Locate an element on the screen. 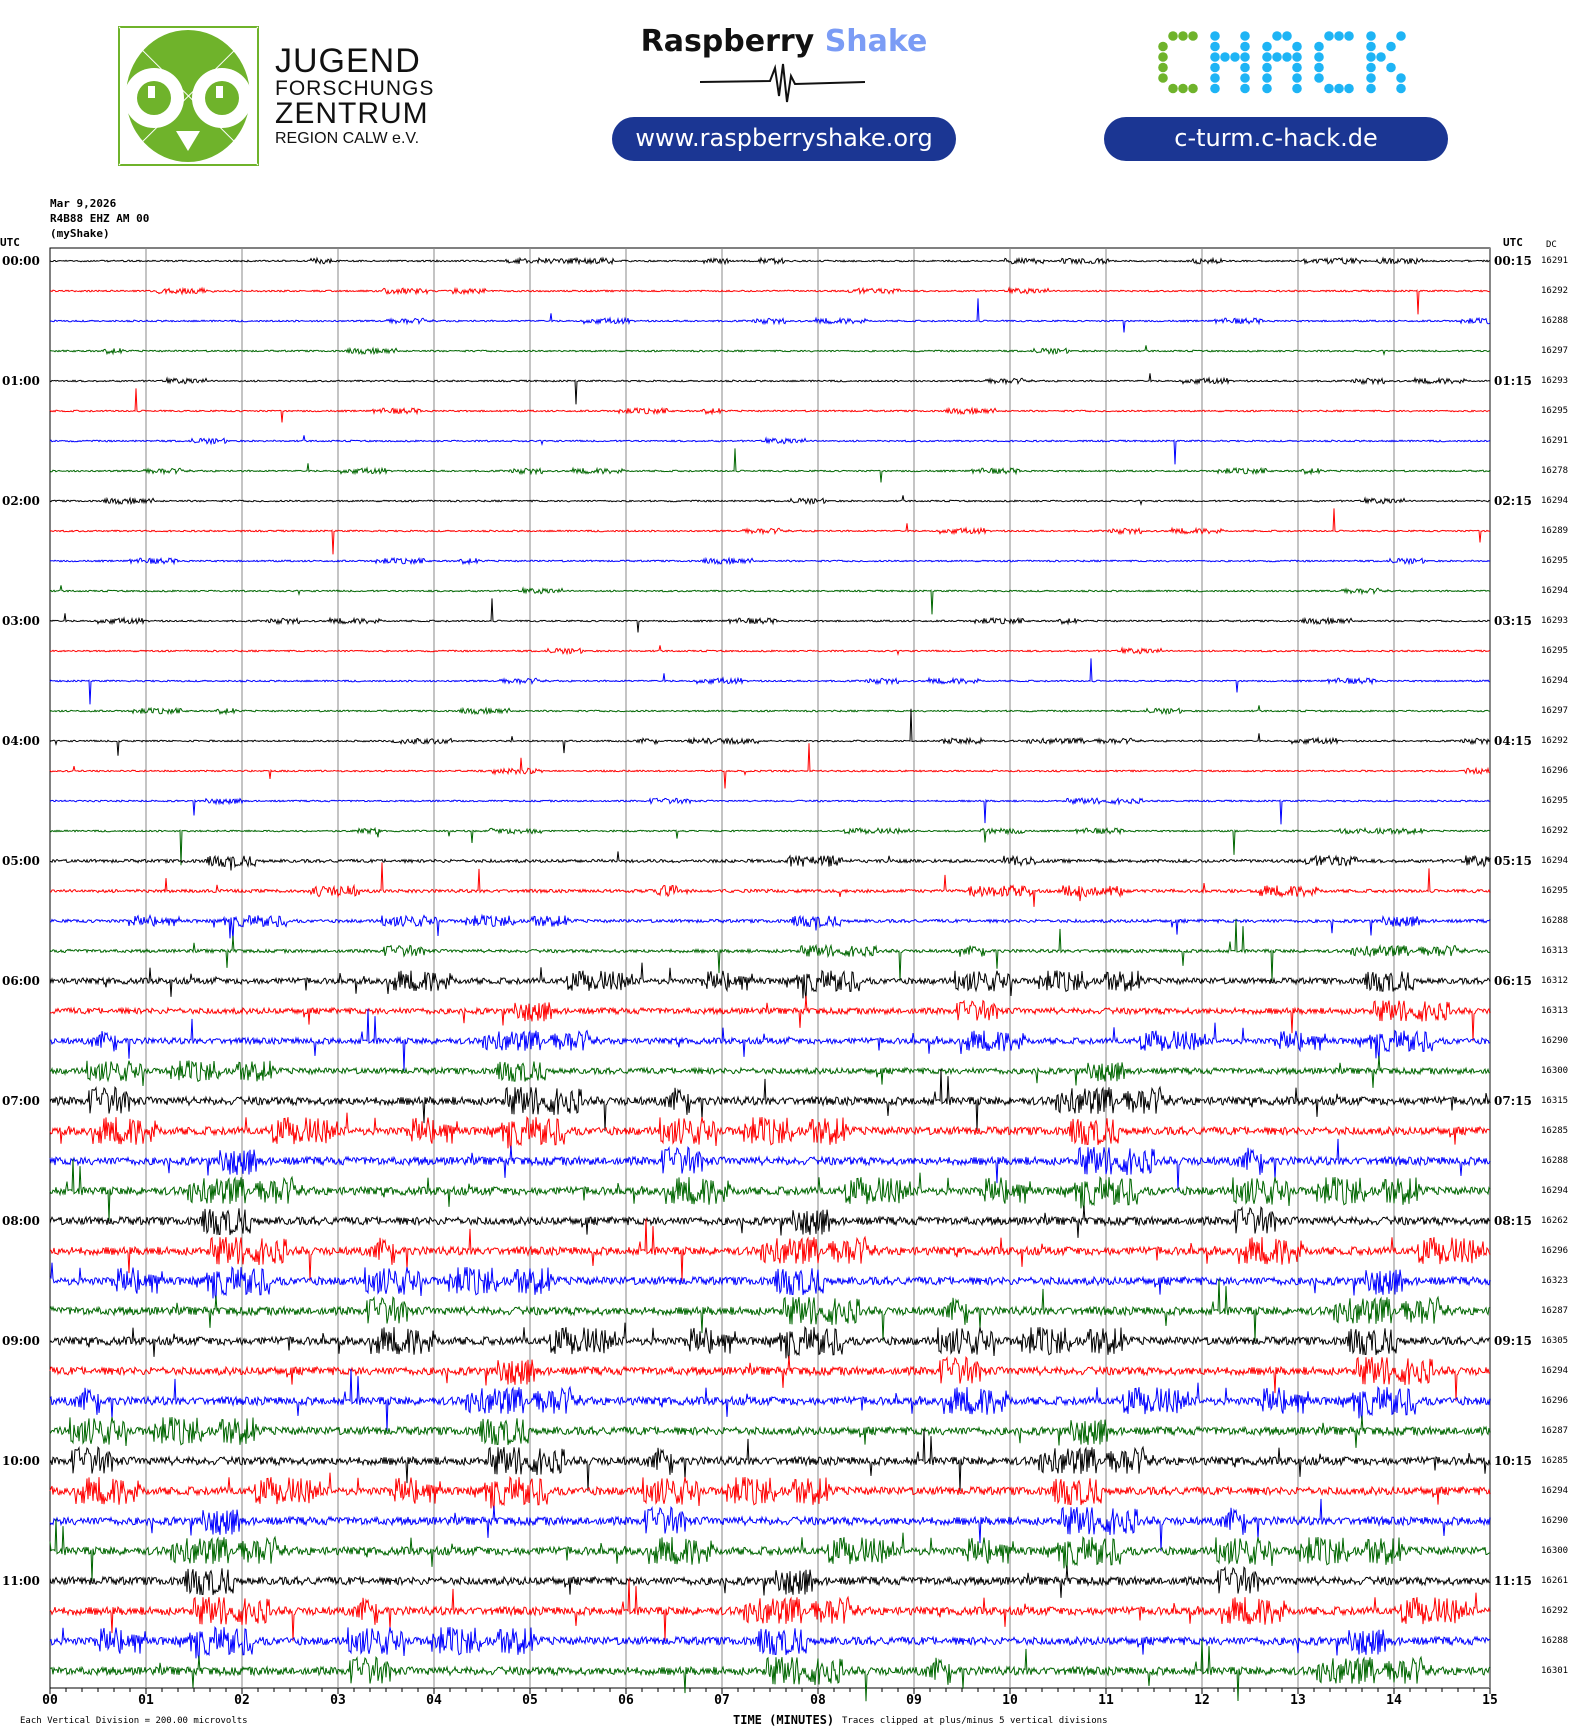  chack-logo is located at coordinates (1282, 62).